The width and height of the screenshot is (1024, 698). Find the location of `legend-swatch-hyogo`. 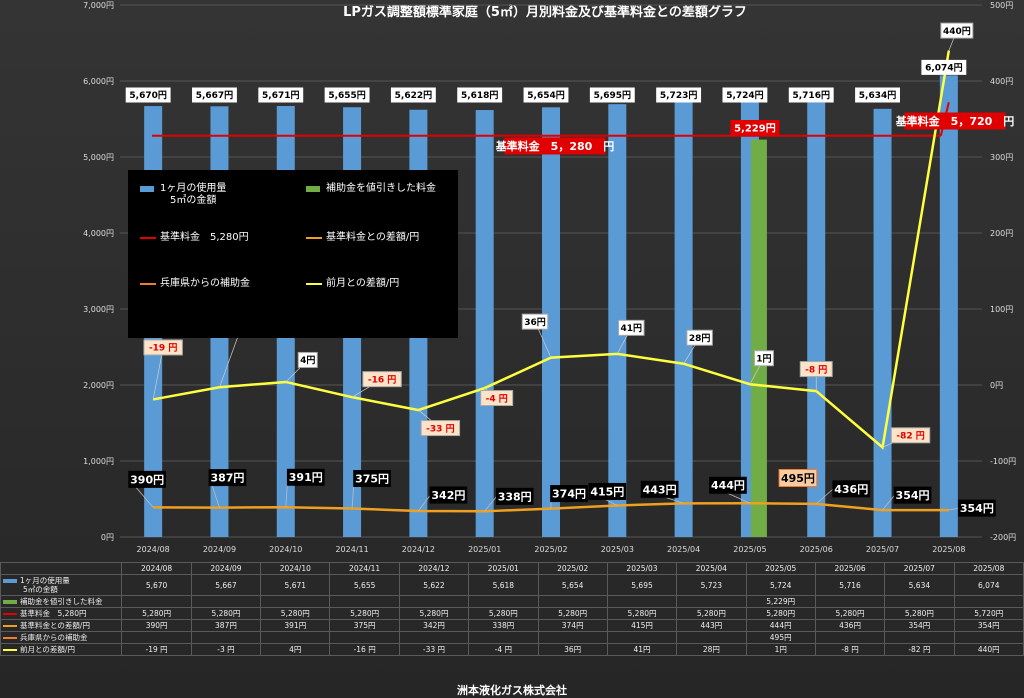

legend-swatch-hyogo is located at coordinates (148, 284).